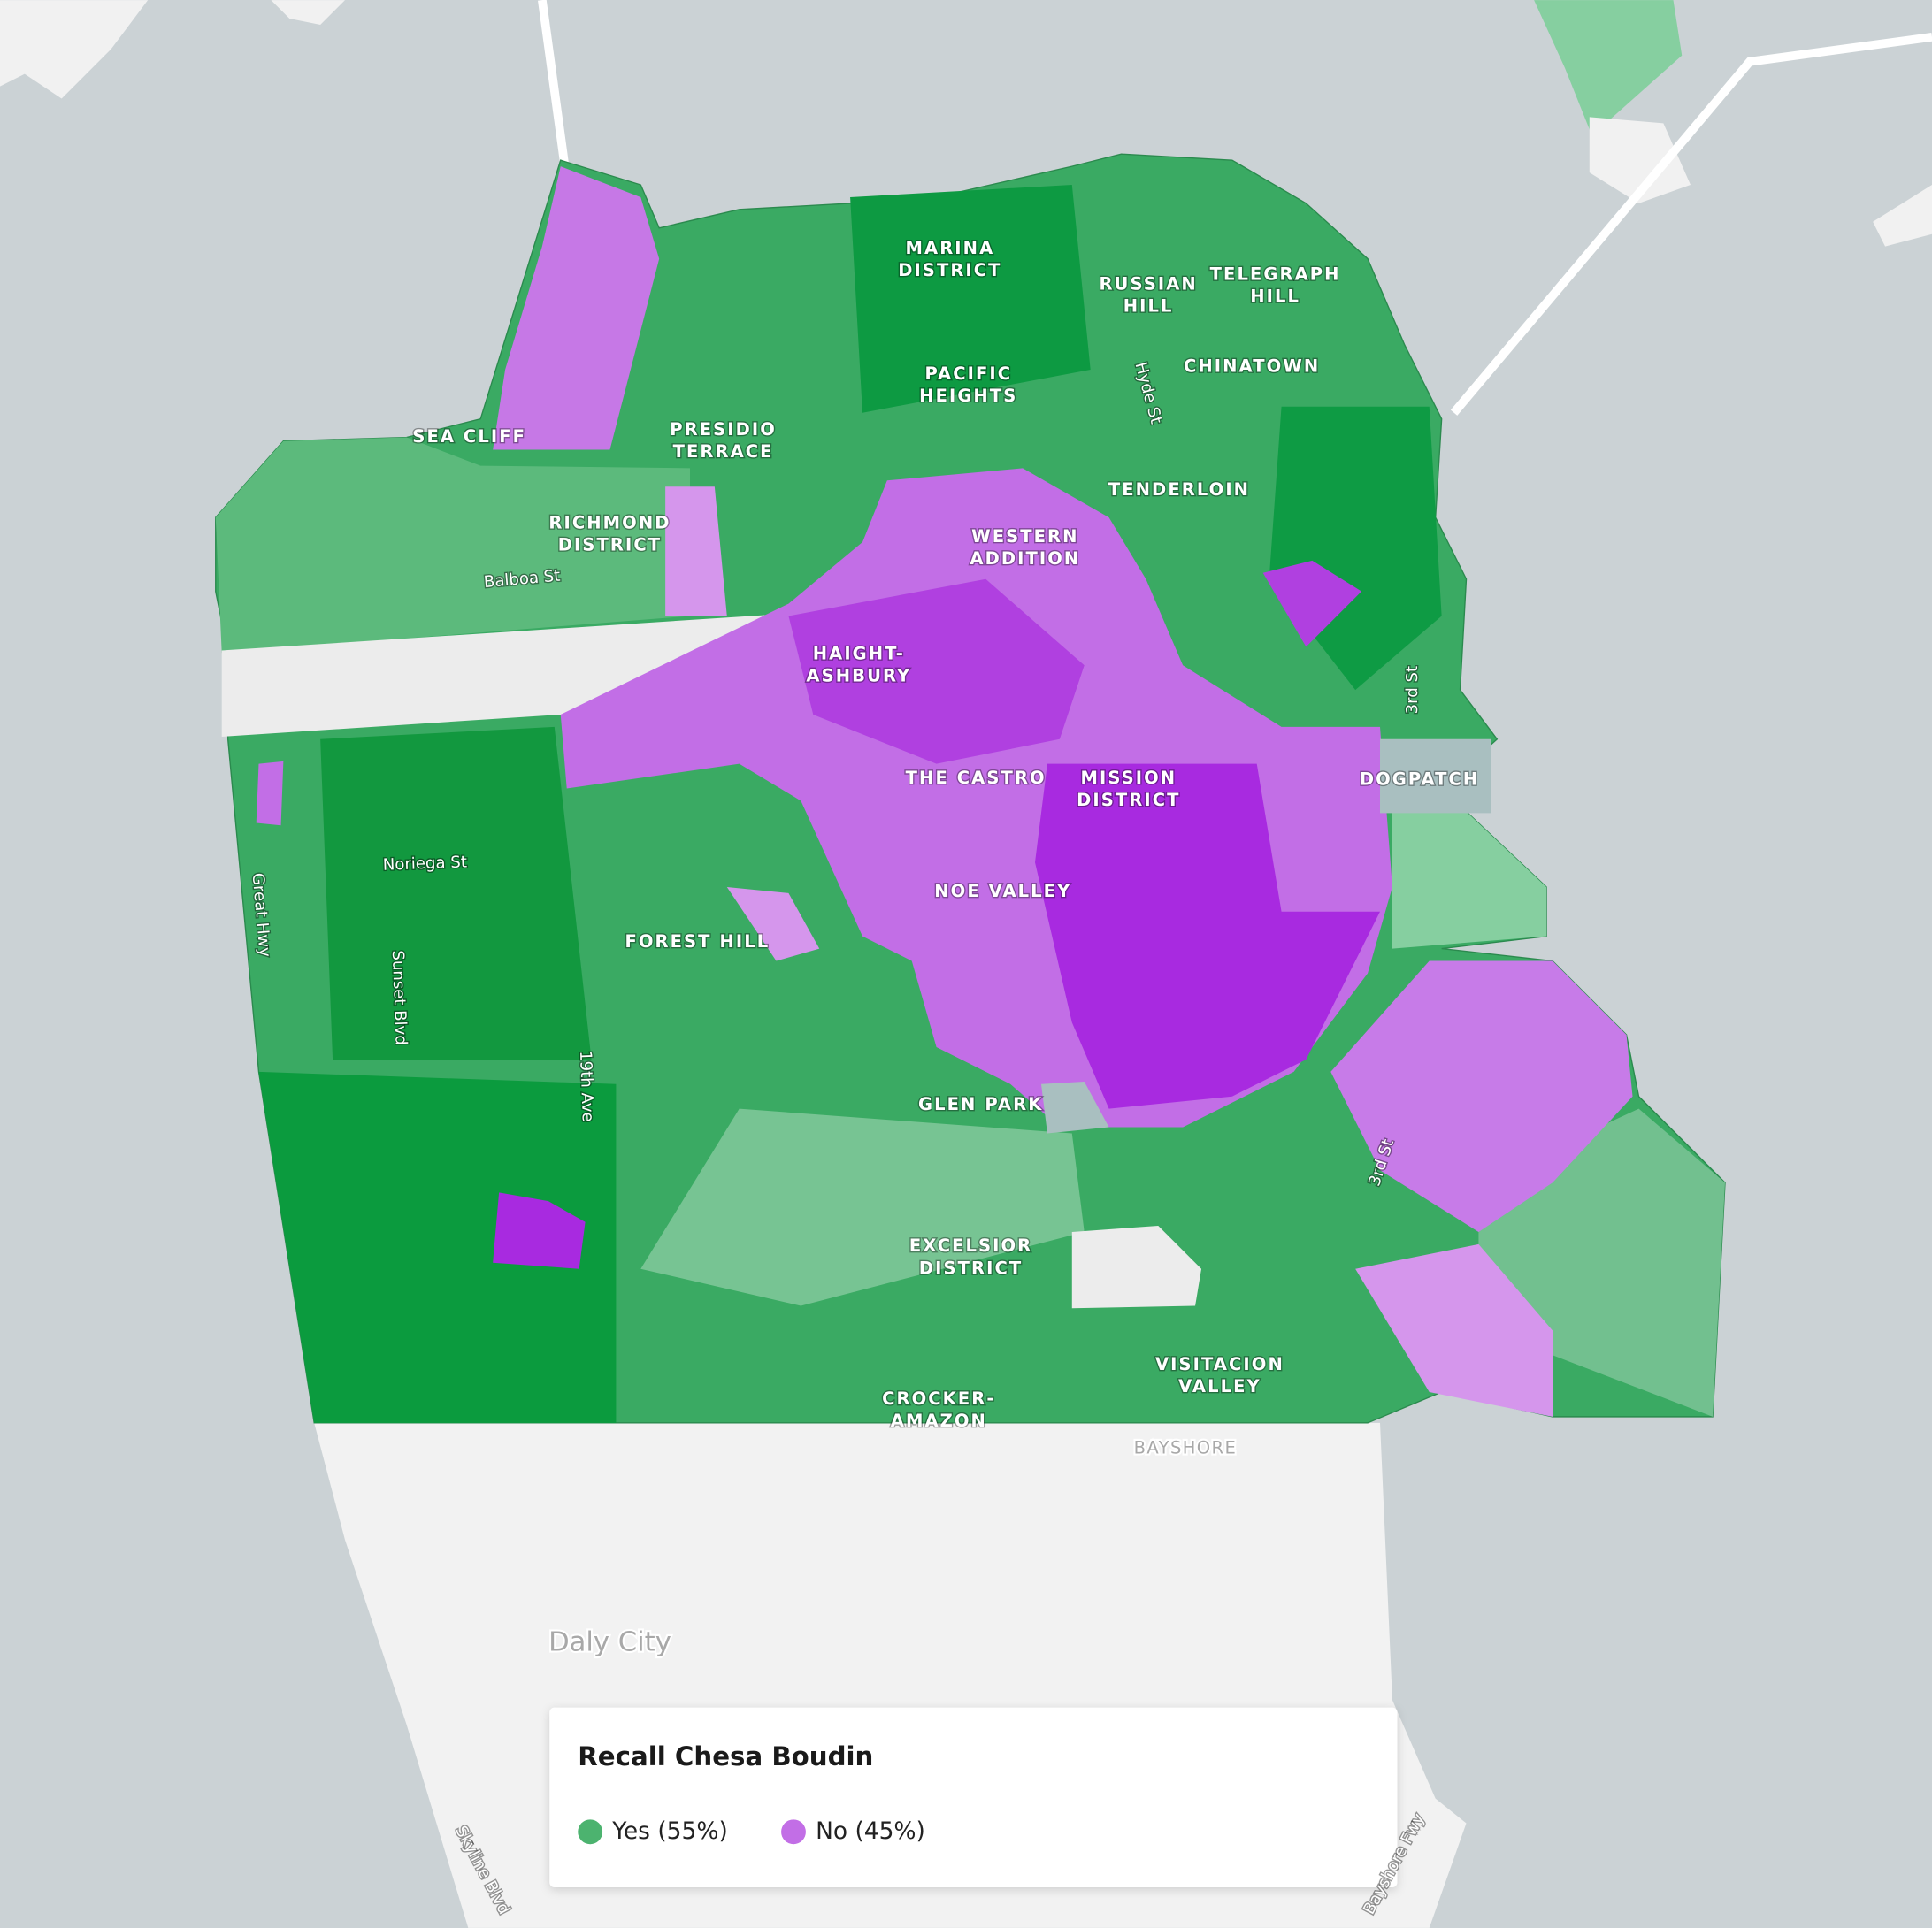 Image resolution: width=1932 pixels, height=1928 pixels. Describe the element at coordinates (424, 863) in the screenshot. I see `street-label: Noriega St` at that location.